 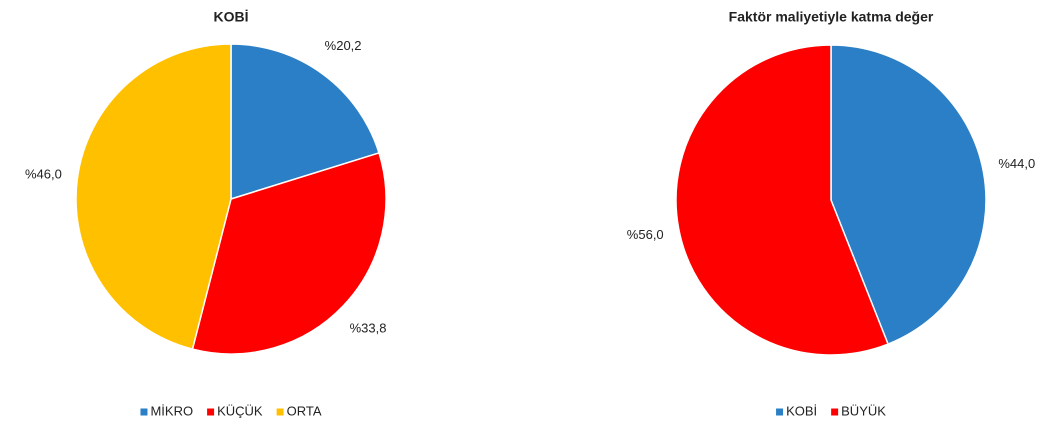 What do you see at coordinates (304, 410) in the screenshot?
I see `legend-label: ORTA` at bounding box center [304, 410].